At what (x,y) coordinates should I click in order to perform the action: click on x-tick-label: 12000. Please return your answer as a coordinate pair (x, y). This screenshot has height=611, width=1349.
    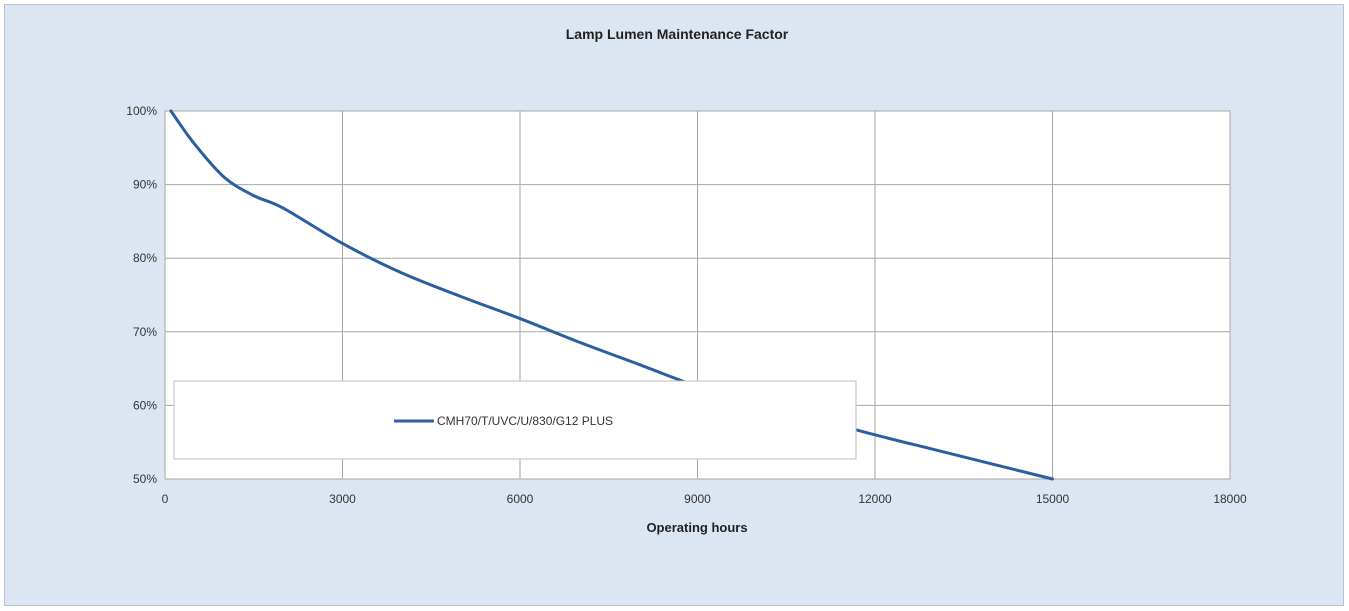
    Looking at the image, I should click on (875, 499).